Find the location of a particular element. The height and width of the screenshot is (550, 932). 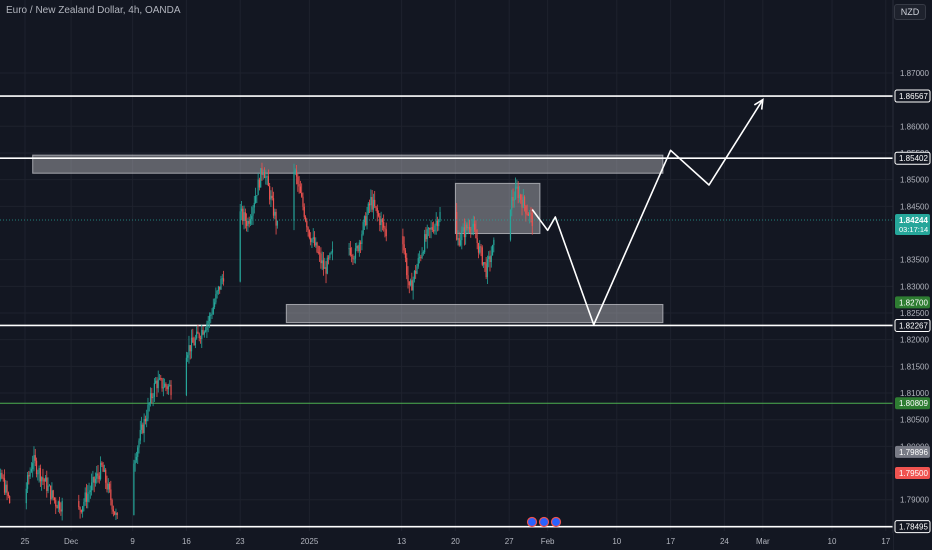

currency-tag: NZD is located at coordinates (910, 12).